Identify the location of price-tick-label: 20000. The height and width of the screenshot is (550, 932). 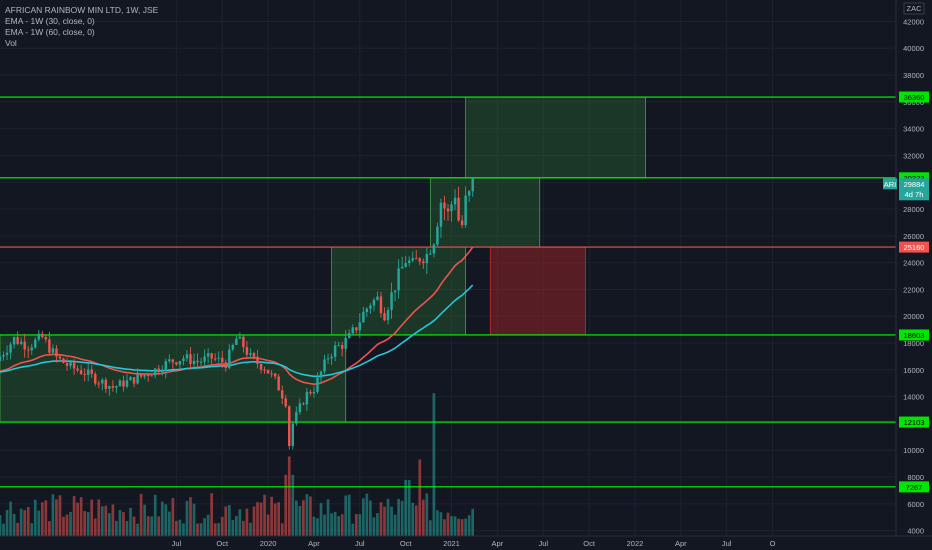
(913, 316).